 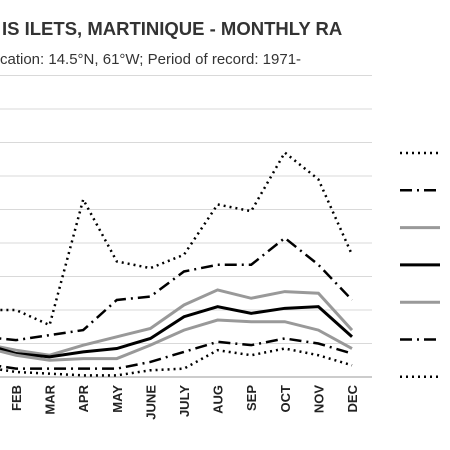 I want to click on x-tick-label: FEB, so click(x=16, y=398).